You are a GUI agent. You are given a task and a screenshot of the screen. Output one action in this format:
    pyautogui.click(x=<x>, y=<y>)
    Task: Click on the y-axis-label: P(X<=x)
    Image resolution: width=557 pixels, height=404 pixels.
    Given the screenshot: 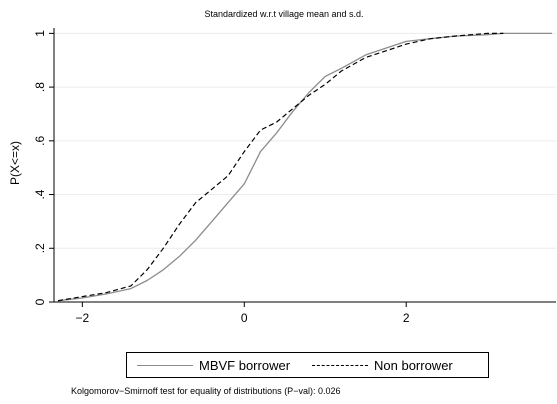 What is the action you would take?
    pyautogui.click(x=15, y=163)
    